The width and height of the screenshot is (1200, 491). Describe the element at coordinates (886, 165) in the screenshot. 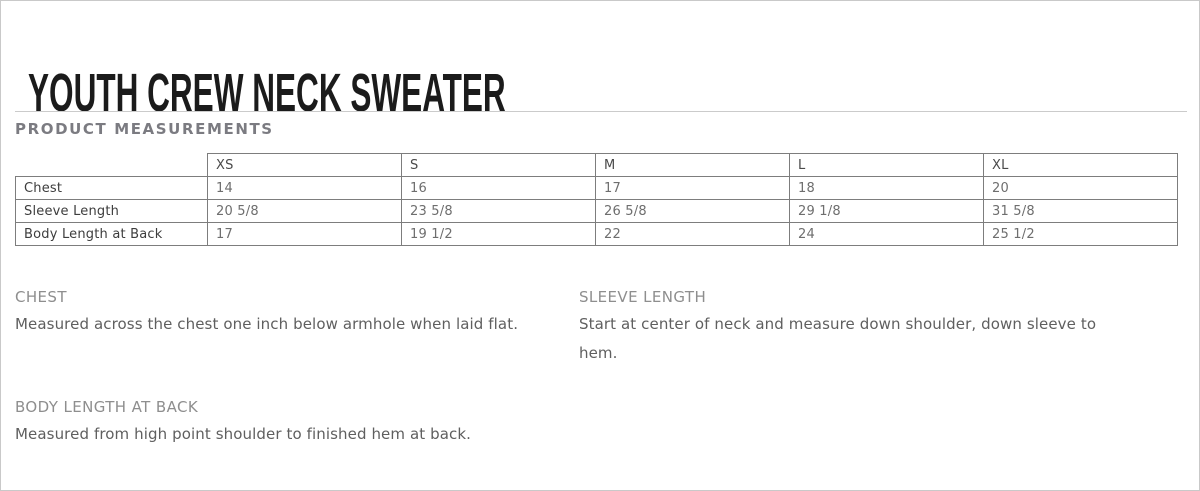

I see `size-column-header: L` at that location.